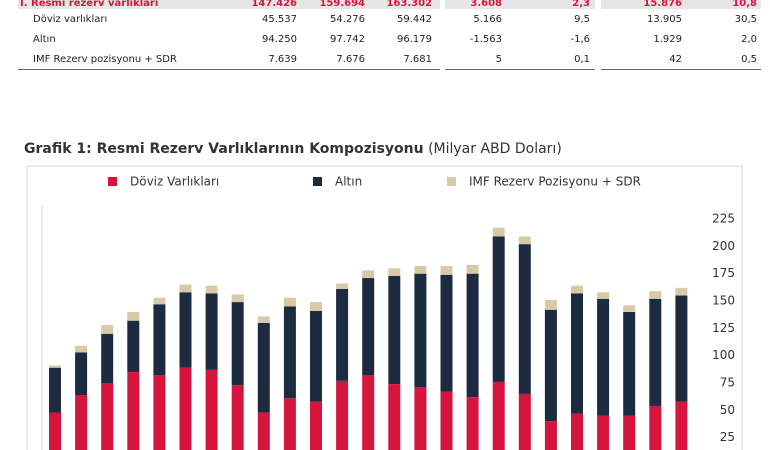 The width and height of the screenshot is (770, 450). I want to click on table-number: 7.676, so click(350, 59).